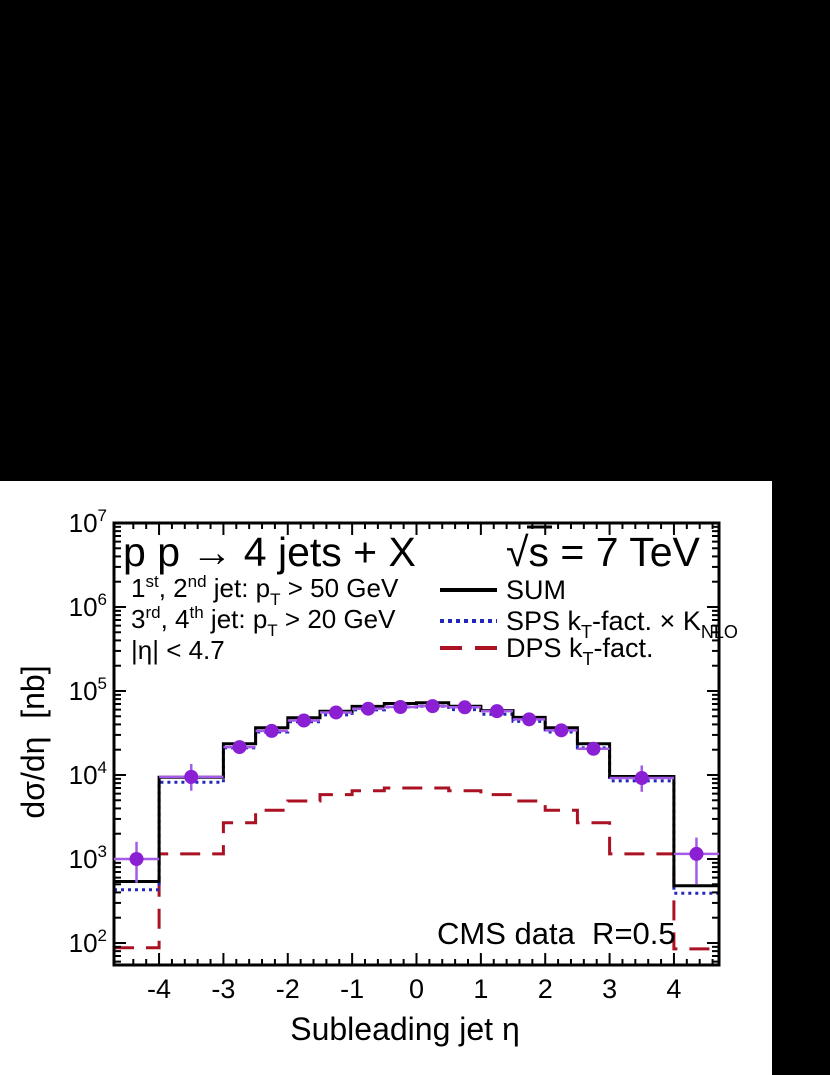 This screenshot has width=830, height=1075. I want to click on process-title: p p → 4 jets + X, so click(269, 552).